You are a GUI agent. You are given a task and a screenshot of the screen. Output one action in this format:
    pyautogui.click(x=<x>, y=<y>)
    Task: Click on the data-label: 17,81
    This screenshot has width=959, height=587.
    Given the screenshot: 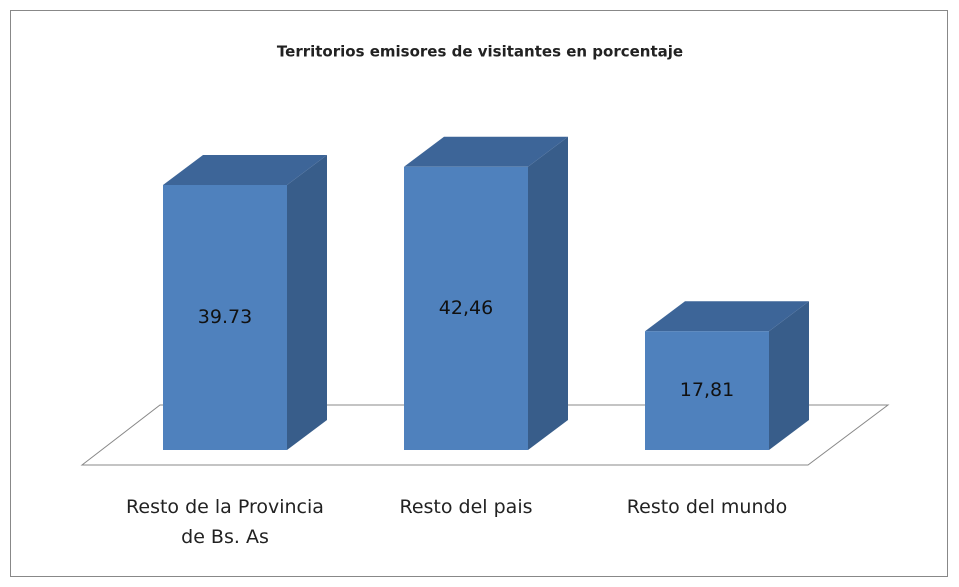 What is the action you would take?
    pyautogui.click(x=707, y=390)
    